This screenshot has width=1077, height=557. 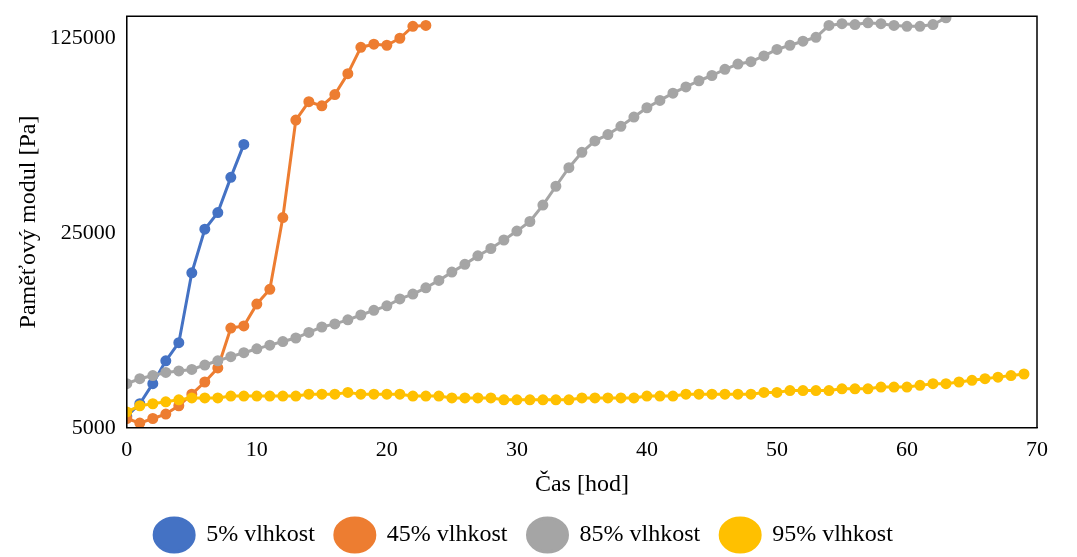 What do you see at coordinates (386, 448) in the screenshot?
I see `x-tick-label: 20` at bounding box center [386, 448].